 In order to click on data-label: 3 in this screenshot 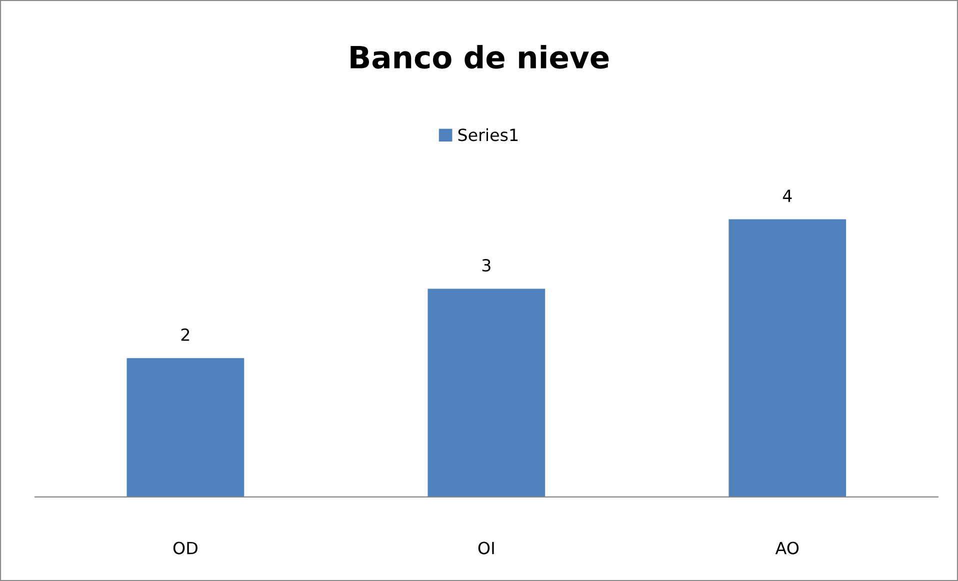, I will do `click(486, 265)`.